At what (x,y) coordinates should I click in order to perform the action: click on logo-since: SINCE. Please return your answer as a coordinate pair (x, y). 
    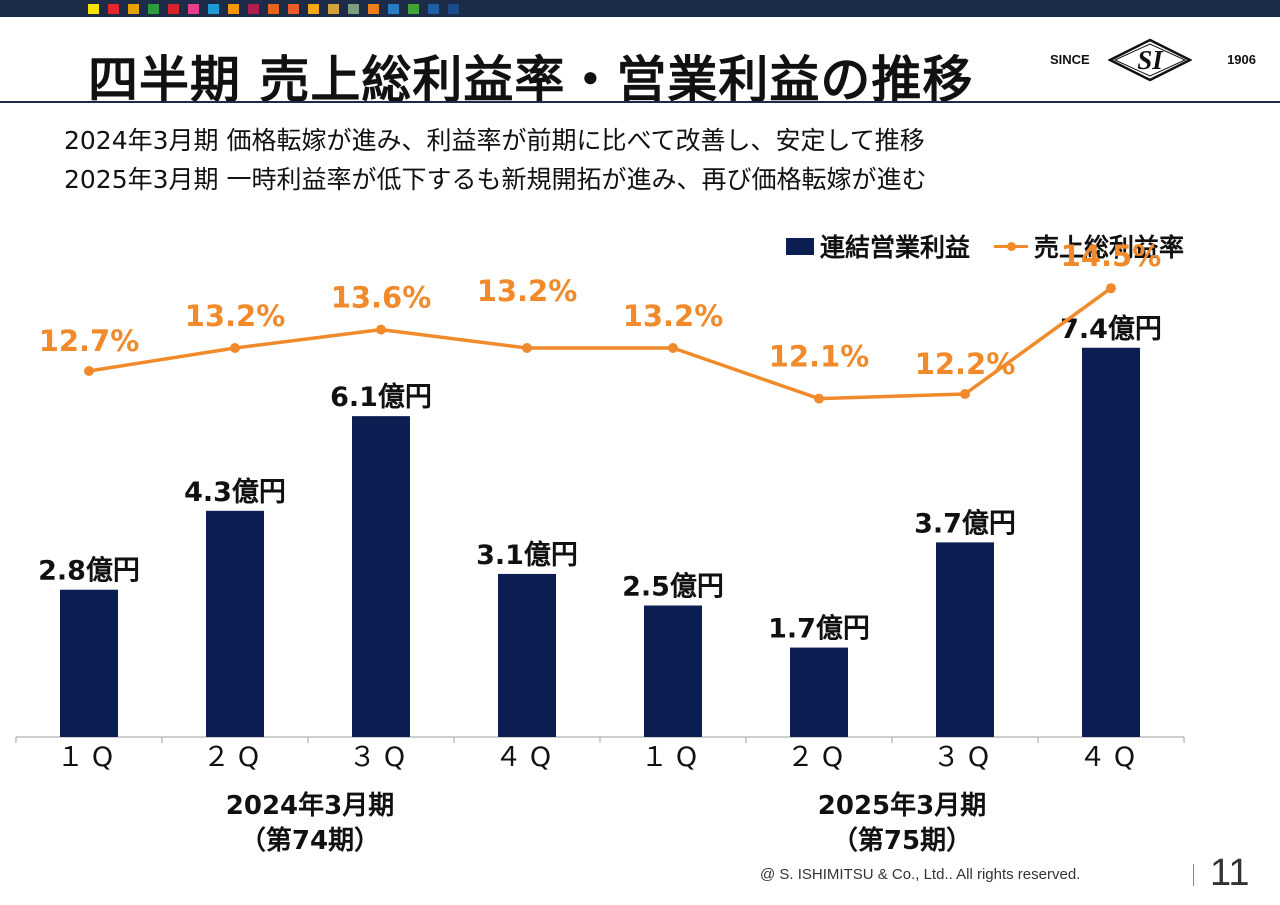
    Looking at the image, I should click on (1070, 59).